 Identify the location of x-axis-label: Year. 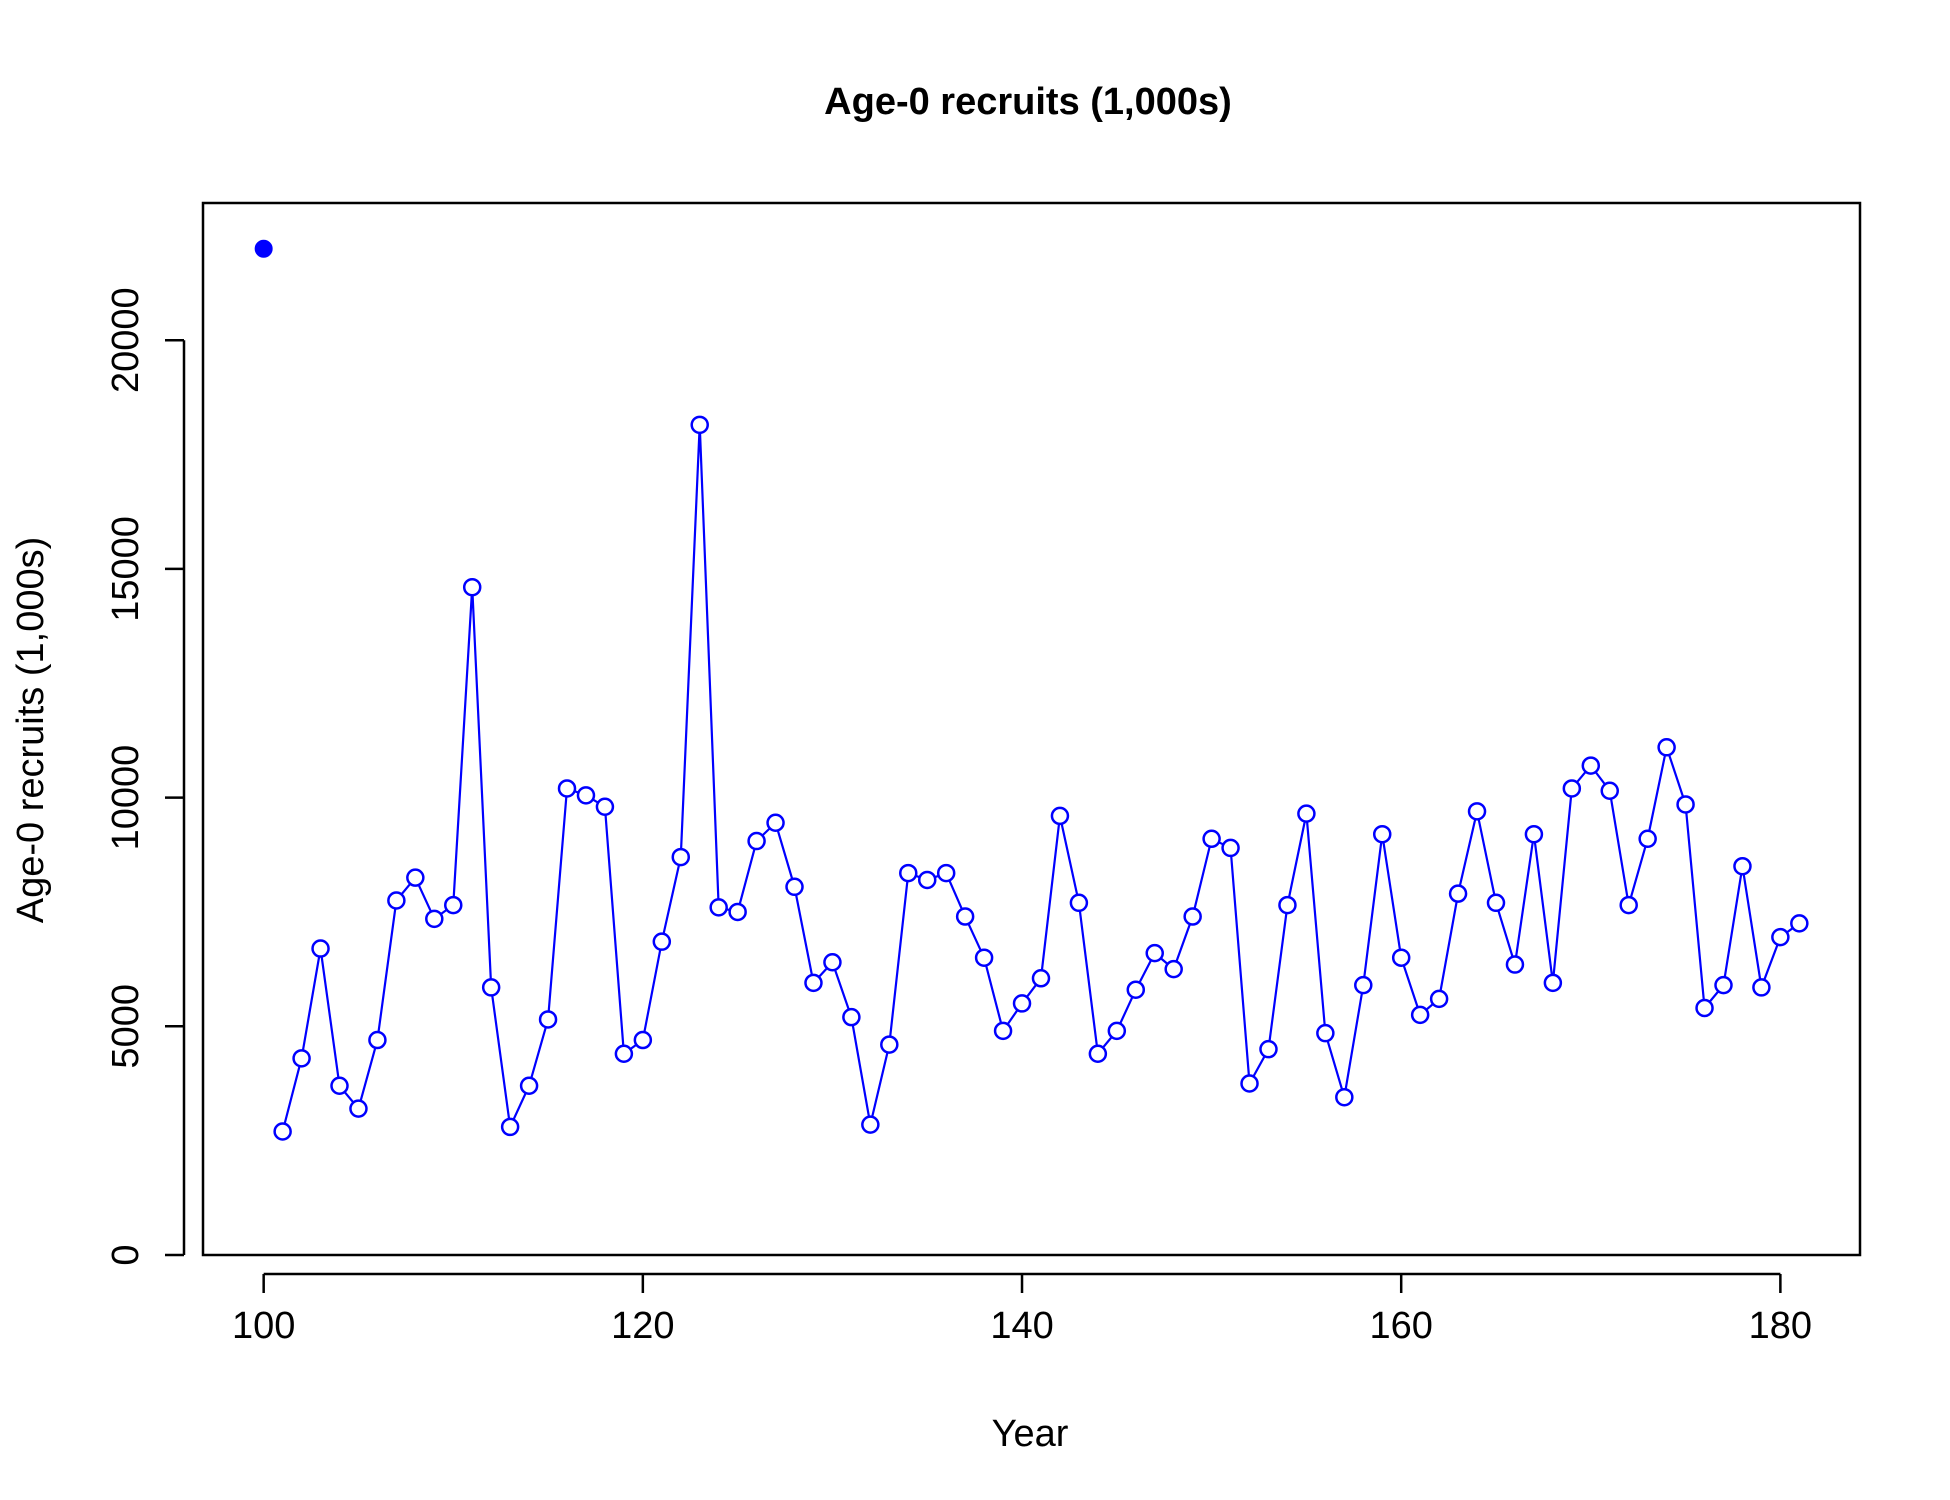
(1030, 1434).